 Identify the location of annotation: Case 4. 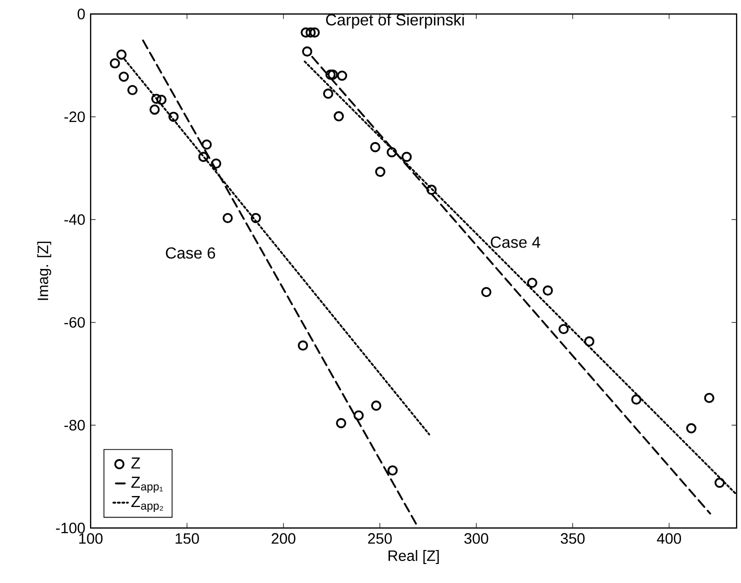
(515, 242).